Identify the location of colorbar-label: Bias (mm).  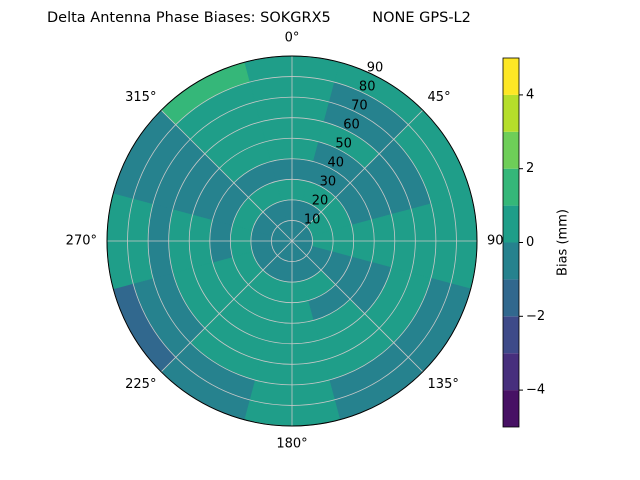
(563, 242).